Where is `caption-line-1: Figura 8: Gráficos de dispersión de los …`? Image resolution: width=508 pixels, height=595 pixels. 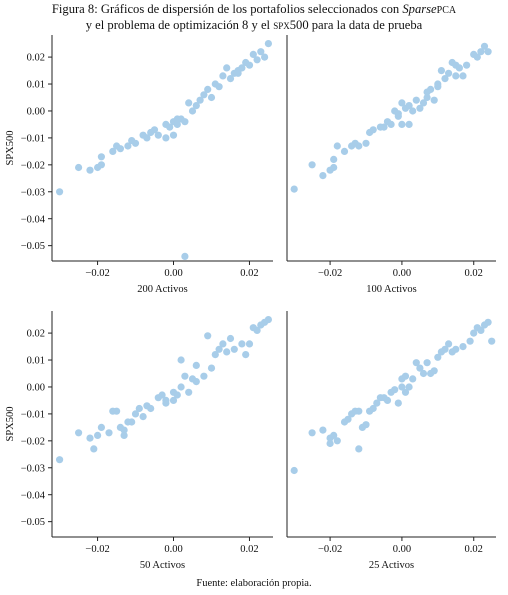 caption-line-1: Figura 8: Gráficos de dispersión de los … is located at coordinates (254, 10).